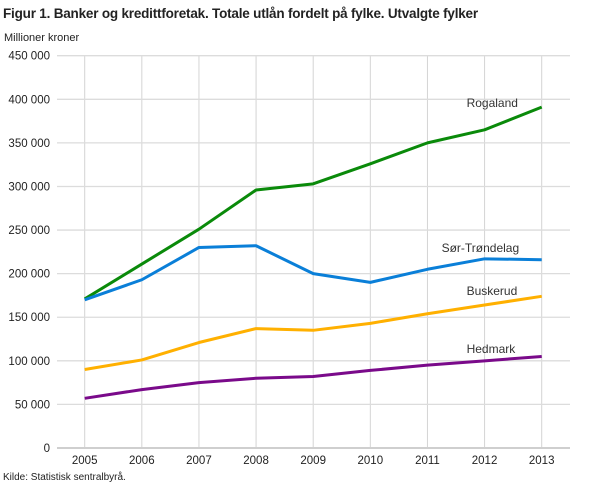 Image resolution: width=610 pixels, height=488 pixels. I want to click on series-label: Hedmark, so click(492, 349).